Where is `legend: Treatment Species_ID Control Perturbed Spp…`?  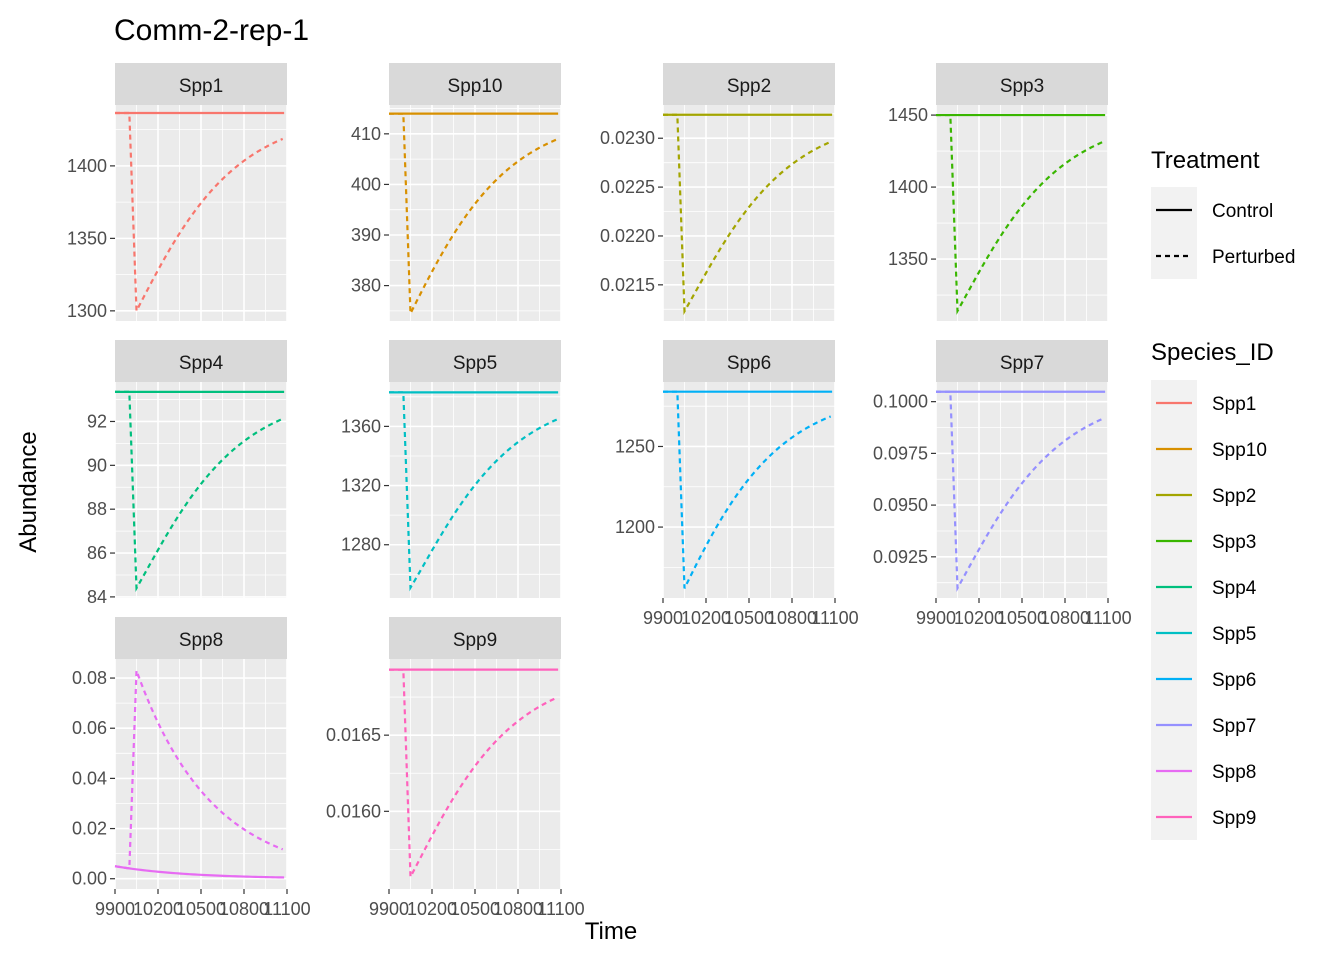 legend: Treatment Species_ID Control Perturbed Spp… is located at coordinates (1223, 493).